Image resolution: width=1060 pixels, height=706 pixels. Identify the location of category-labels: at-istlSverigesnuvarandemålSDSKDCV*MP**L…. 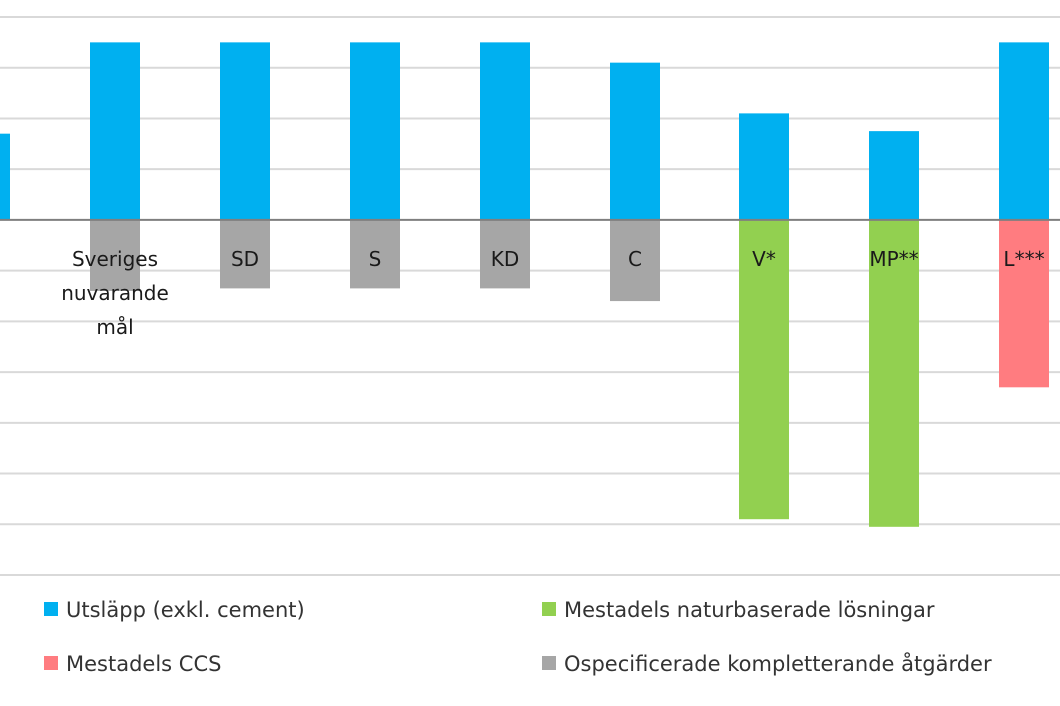
(552, 293).